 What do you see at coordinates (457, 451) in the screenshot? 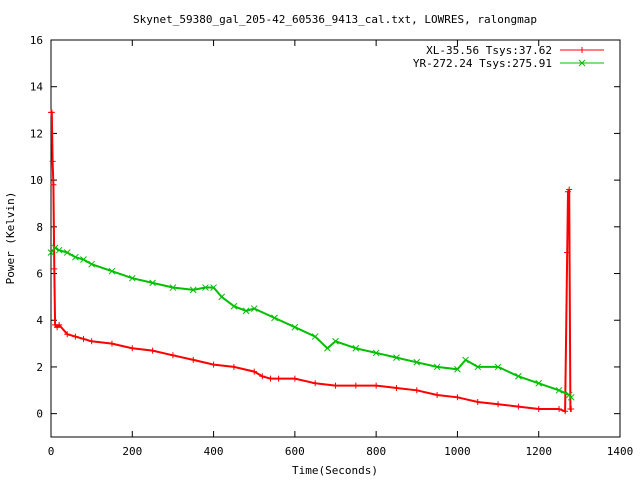
I see `x-tick-label: 1000` at bounding box center [457, 451].